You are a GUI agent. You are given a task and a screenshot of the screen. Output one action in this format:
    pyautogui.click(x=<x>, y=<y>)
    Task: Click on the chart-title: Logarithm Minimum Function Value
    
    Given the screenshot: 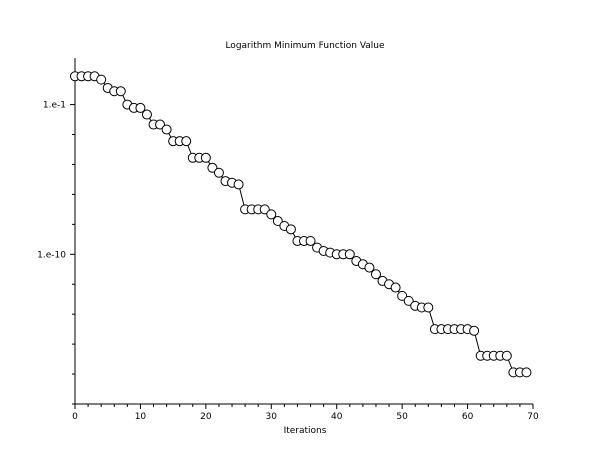 What is the action you would take?
    pyautogui.click(x=305, y=46)
    